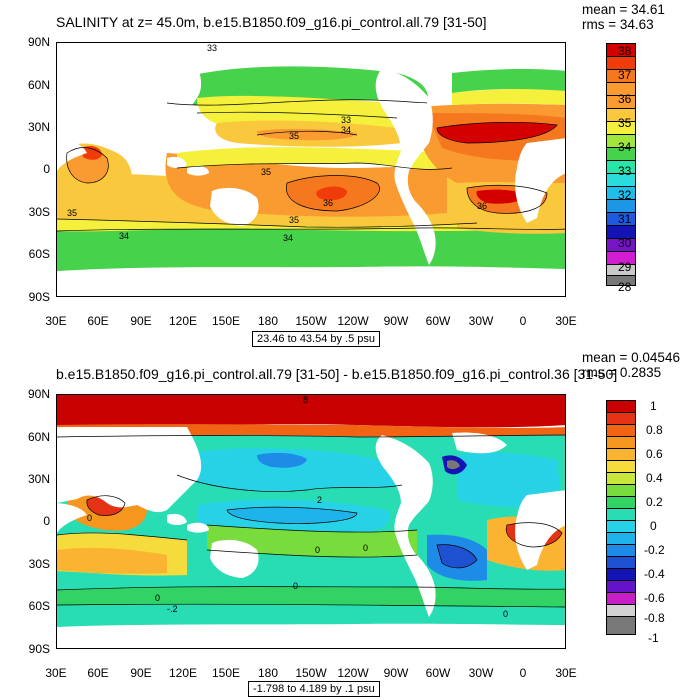 The image size is (700, 700). What do you see at coordinates (320, 500) in the screenshot?
I see `contour-label: 2` at bounding box center [320, 500].